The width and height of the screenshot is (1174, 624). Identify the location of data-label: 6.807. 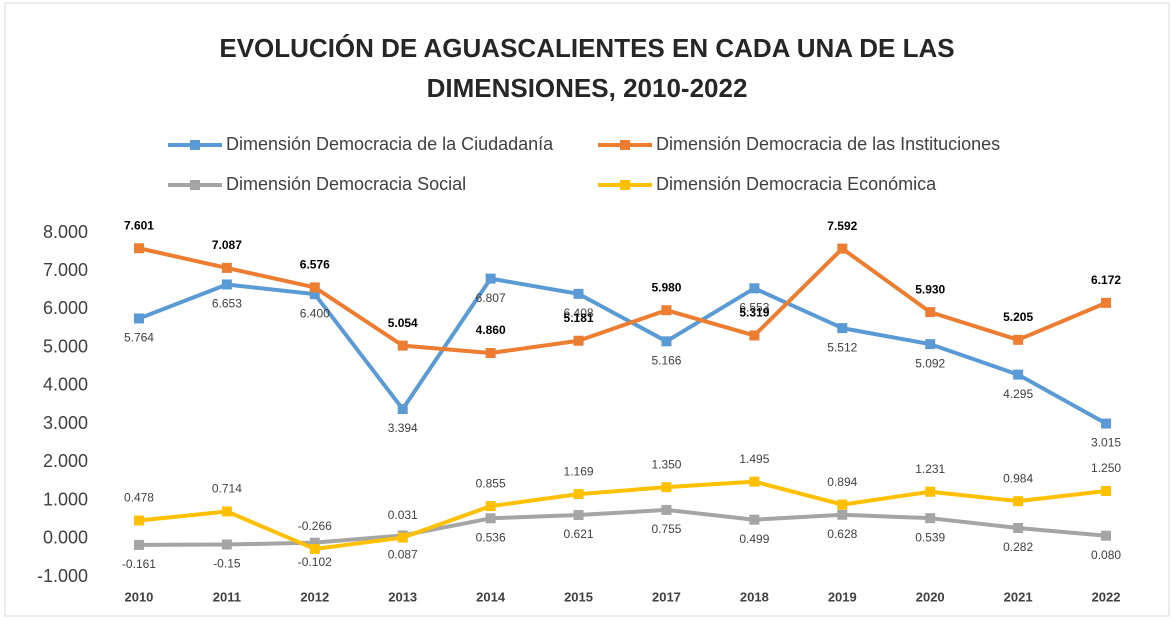
(491, 298).